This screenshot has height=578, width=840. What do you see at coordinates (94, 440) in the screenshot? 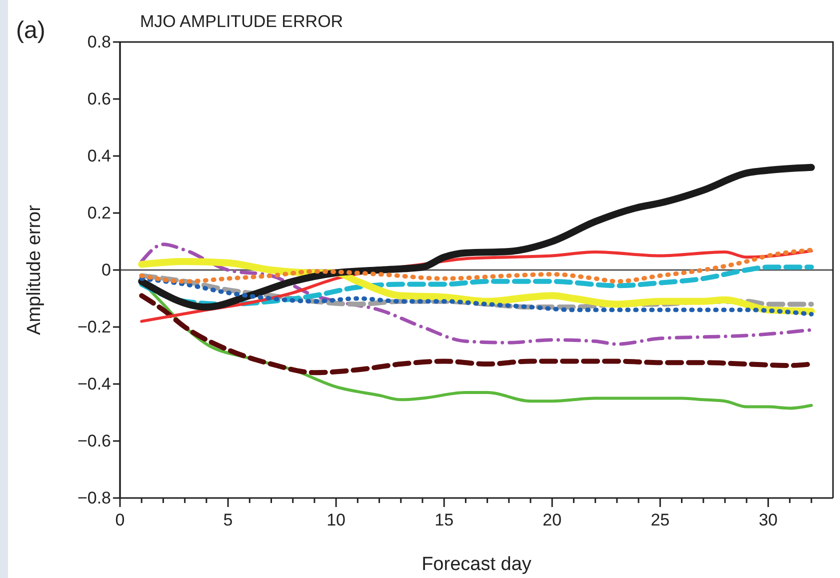
I see `y-tick-label: −0.6` at bounding box center [94, 440].